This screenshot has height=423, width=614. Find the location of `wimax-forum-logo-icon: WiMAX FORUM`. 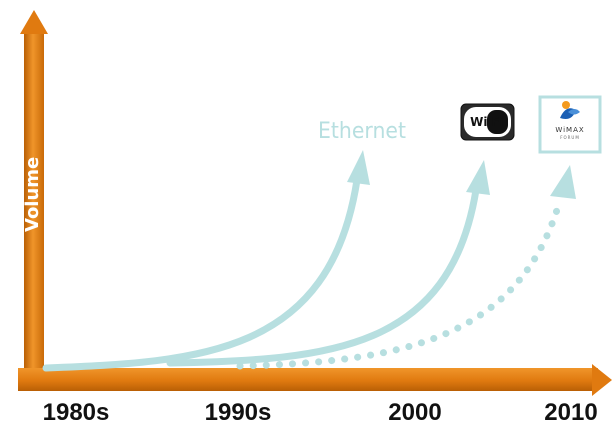

wimax-forum-logo-icon: WiMAX FORUM is located at coordinates (570, 124).